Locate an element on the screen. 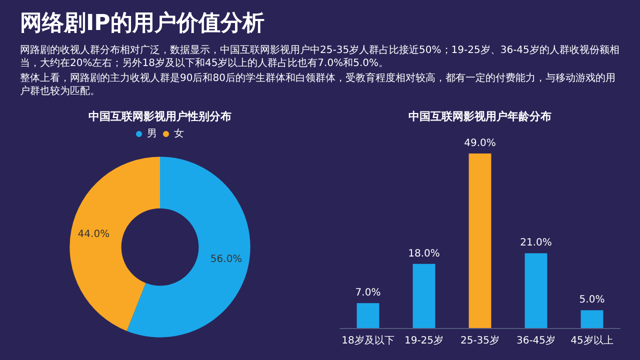  x-tick-label: 18岁及以下 is located at coordinates (368, 340).